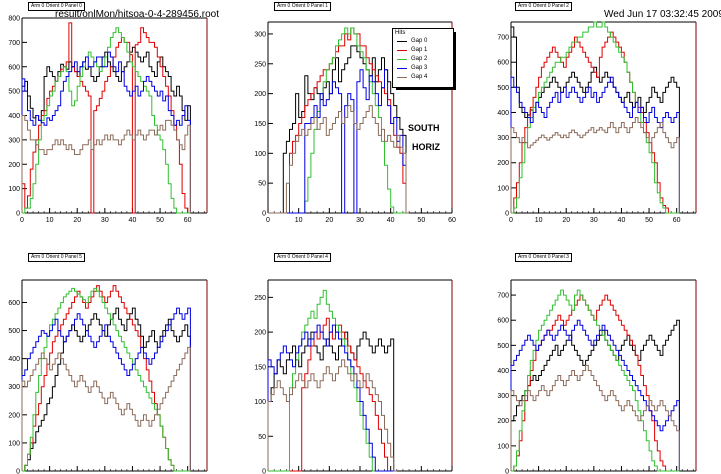 The image size is (721, 474). I want to click on legend-entry: Gap 3, so click(412, 68).